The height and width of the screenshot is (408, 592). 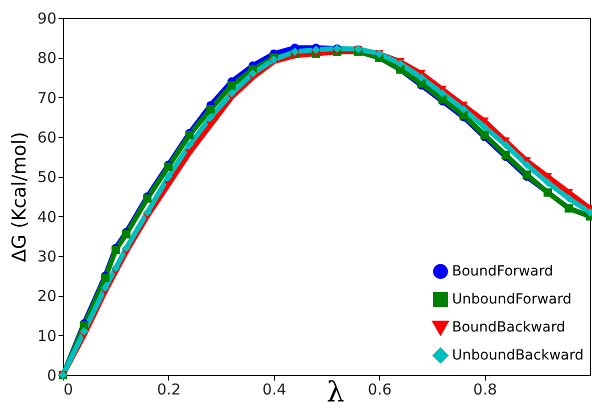 I want to click on y-tick-label: 90, so click(x=46, y=19).